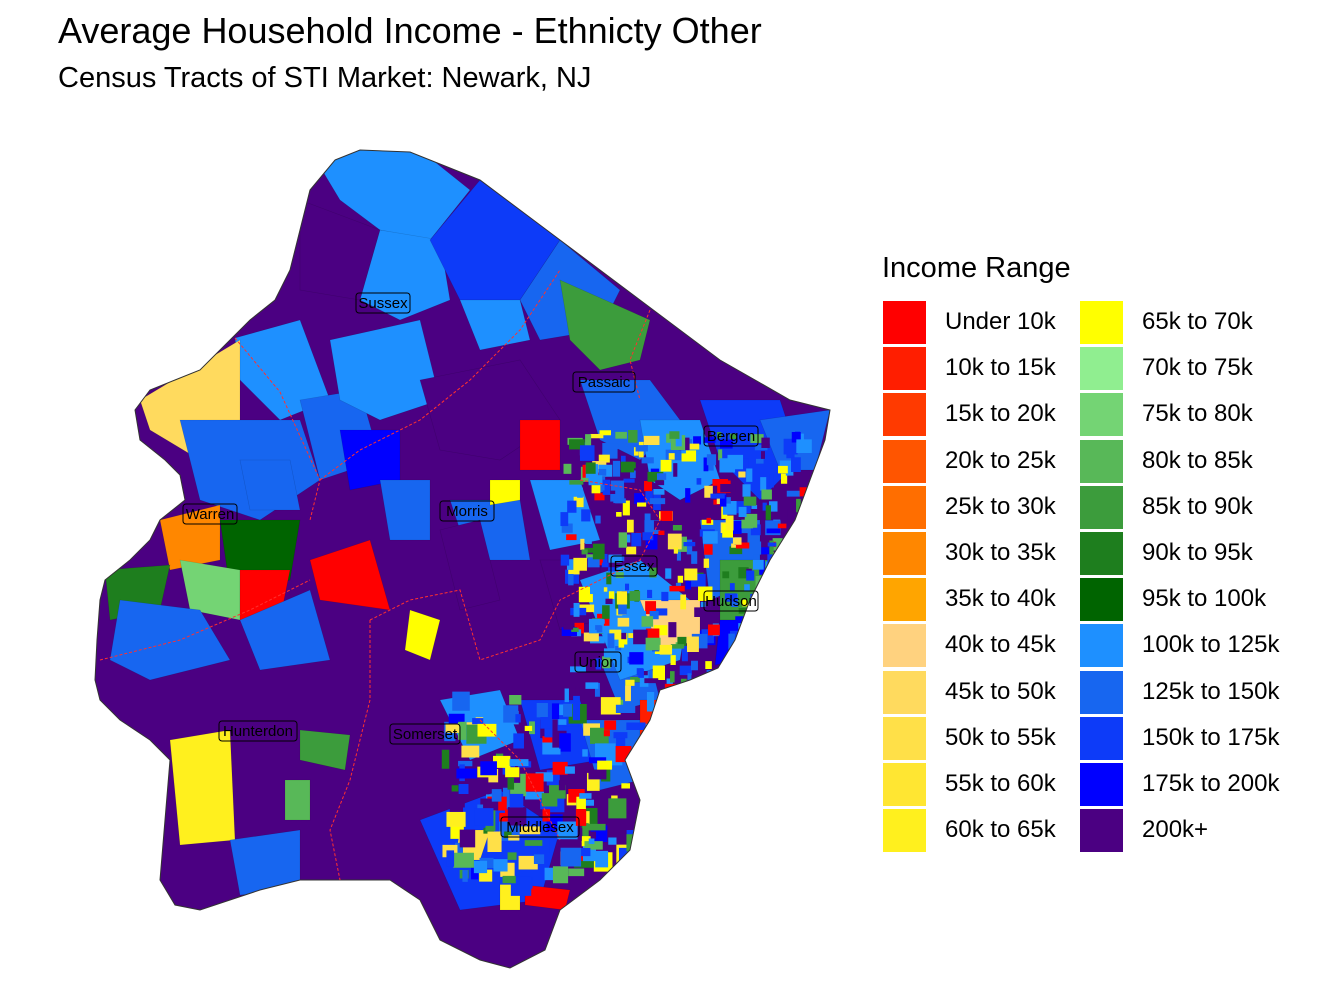 The width and height of the screenshot is (1344, 1008). I want to click on county-label-sussex: Sussex, so click(383, 303).